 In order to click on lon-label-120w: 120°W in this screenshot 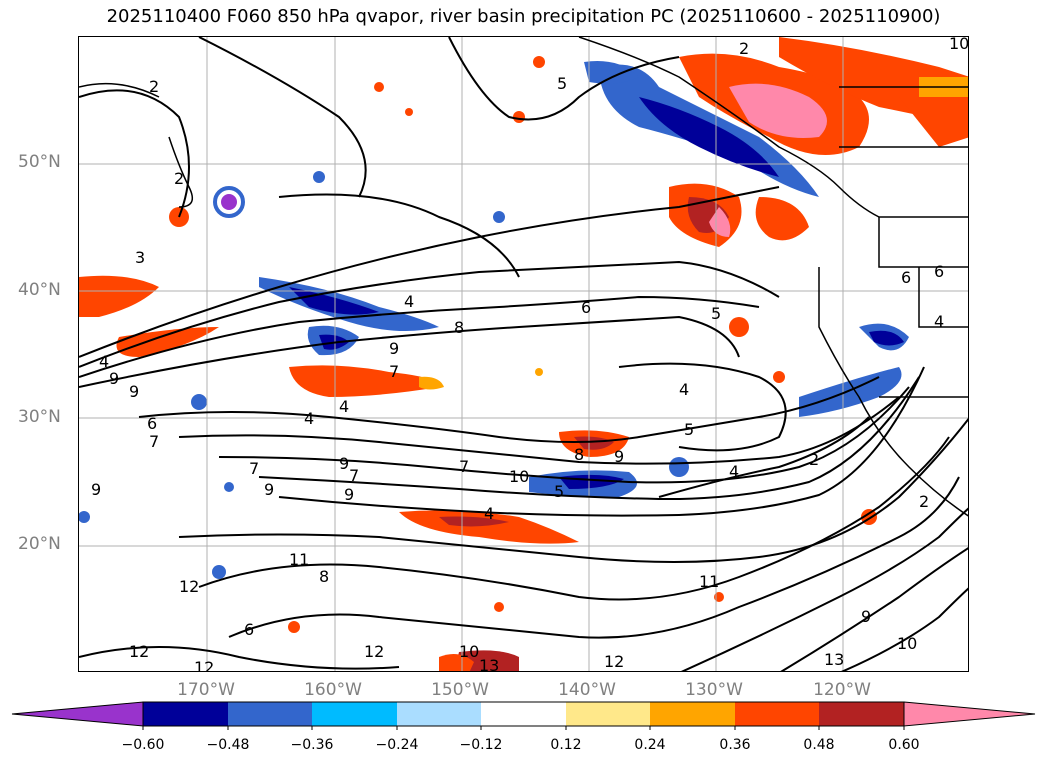, I will do `click(842, 690)`.